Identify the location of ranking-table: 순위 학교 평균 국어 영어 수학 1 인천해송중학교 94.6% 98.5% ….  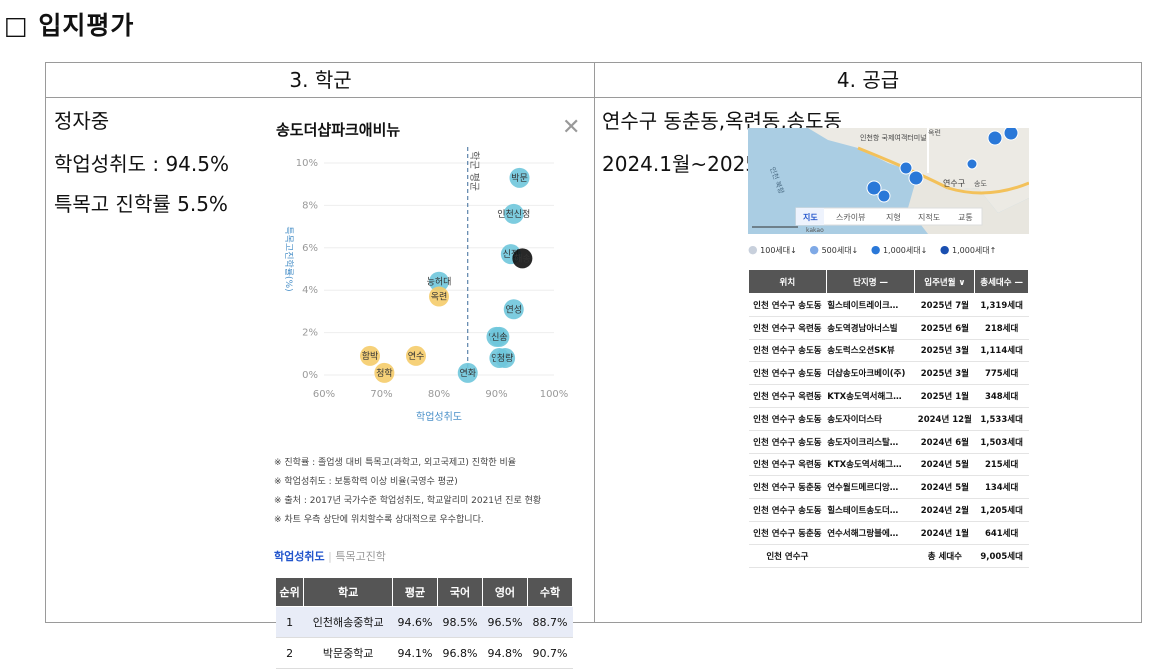
(424, 623).